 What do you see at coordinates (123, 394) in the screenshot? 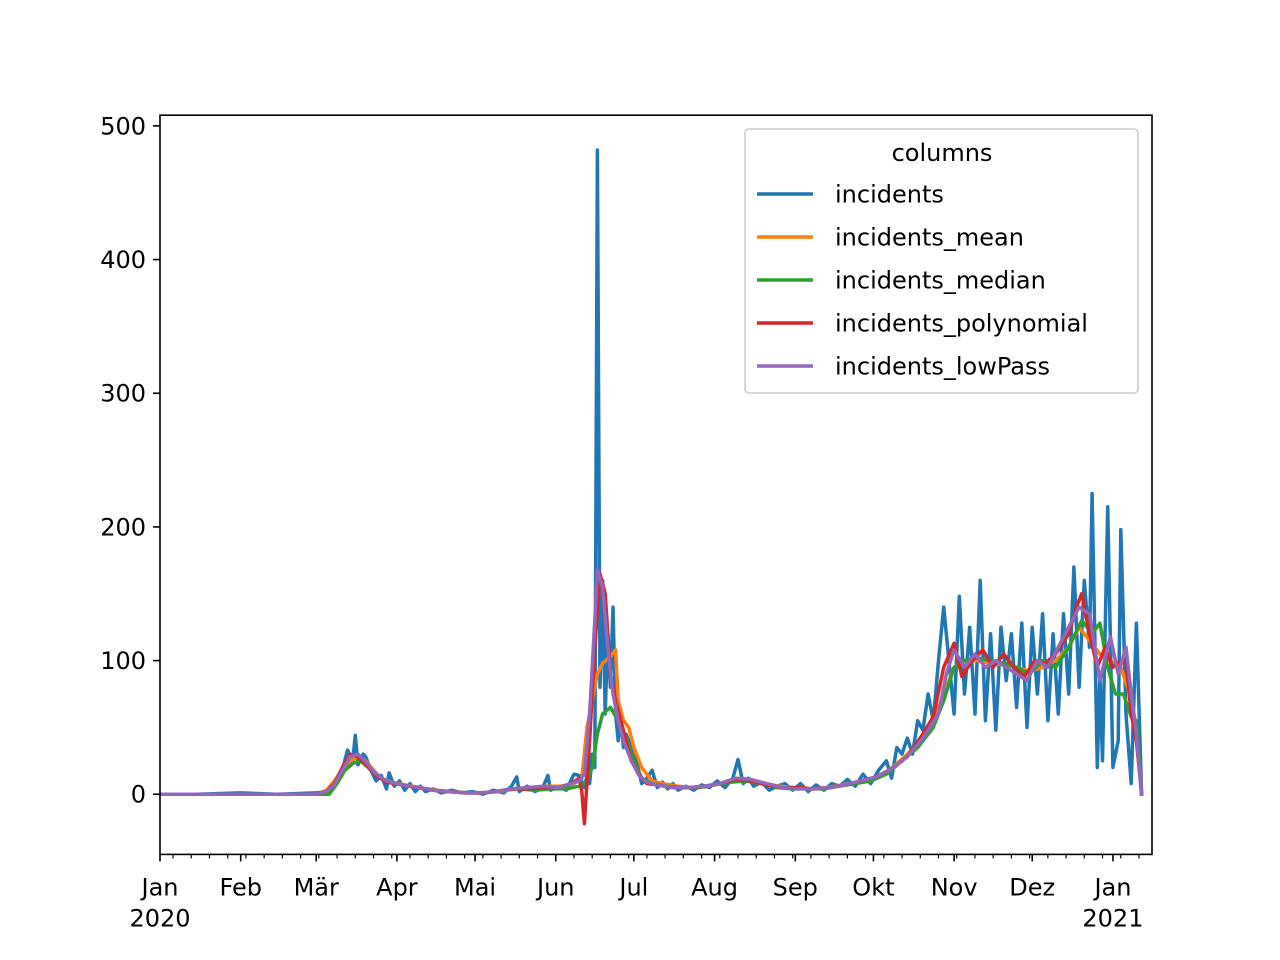
I see `y-tick-label: 300` at bounding box center [123, 394].